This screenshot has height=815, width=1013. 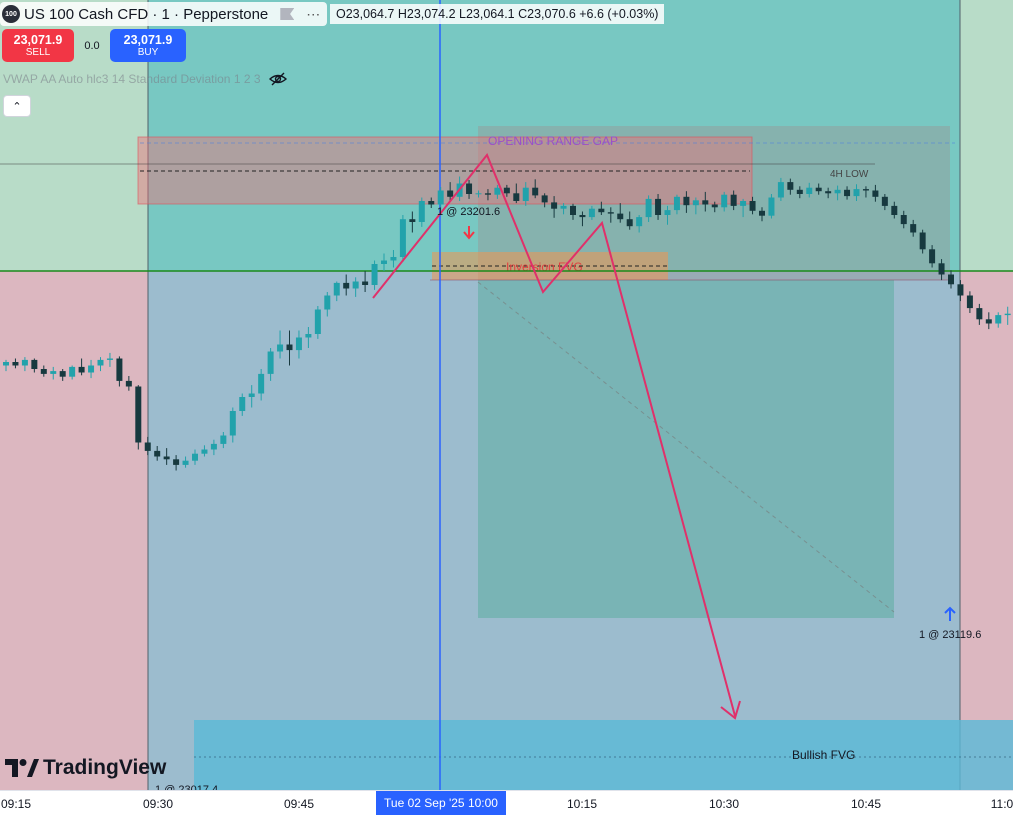 I want to click on more-icon: ⋯, so click(x=314, y=13).